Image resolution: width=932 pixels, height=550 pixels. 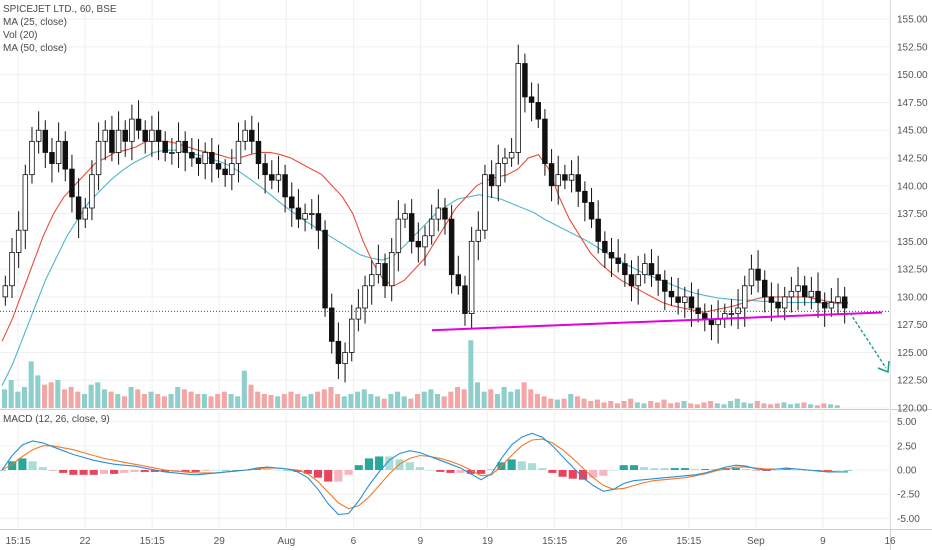 What do you see at coordinates (220, 541) in the screenshot?
I see `time-tick-label: 29` at bounding box center [220, 541].